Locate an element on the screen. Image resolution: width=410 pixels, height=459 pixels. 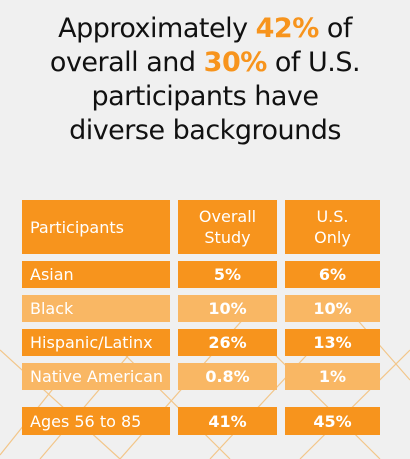
row-us-value: 13% is located at coordinates (332, 342).